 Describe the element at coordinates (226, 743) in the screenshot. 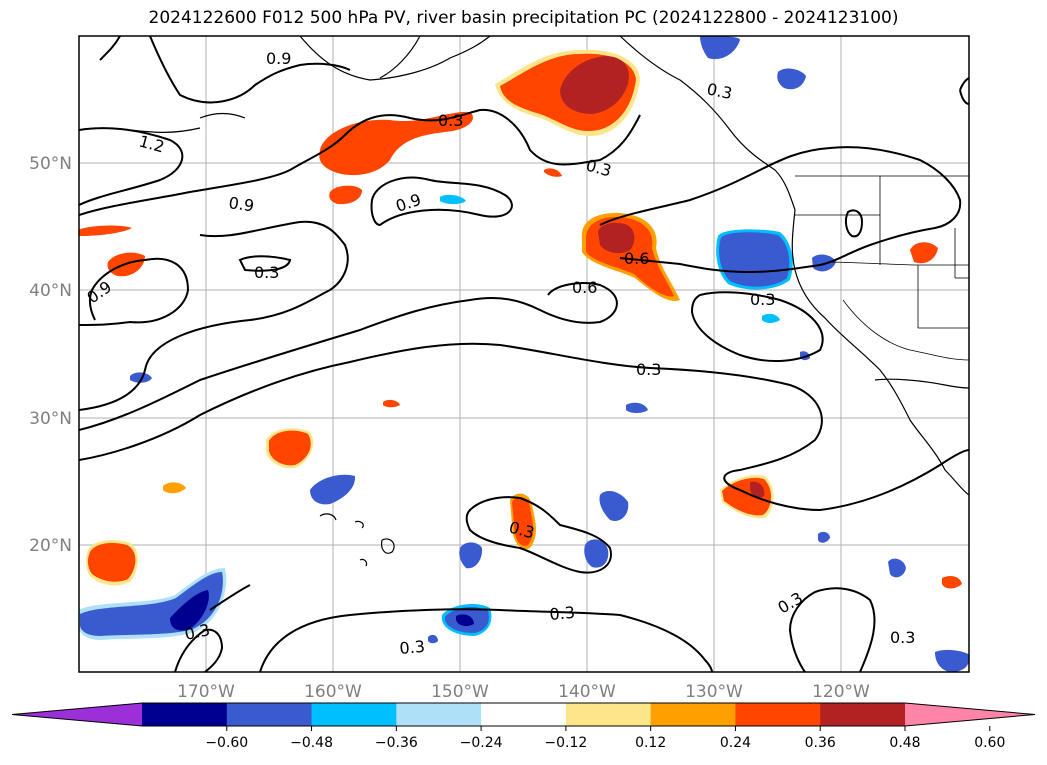

I see `colorbar-tick-label: −0.60` at that location.